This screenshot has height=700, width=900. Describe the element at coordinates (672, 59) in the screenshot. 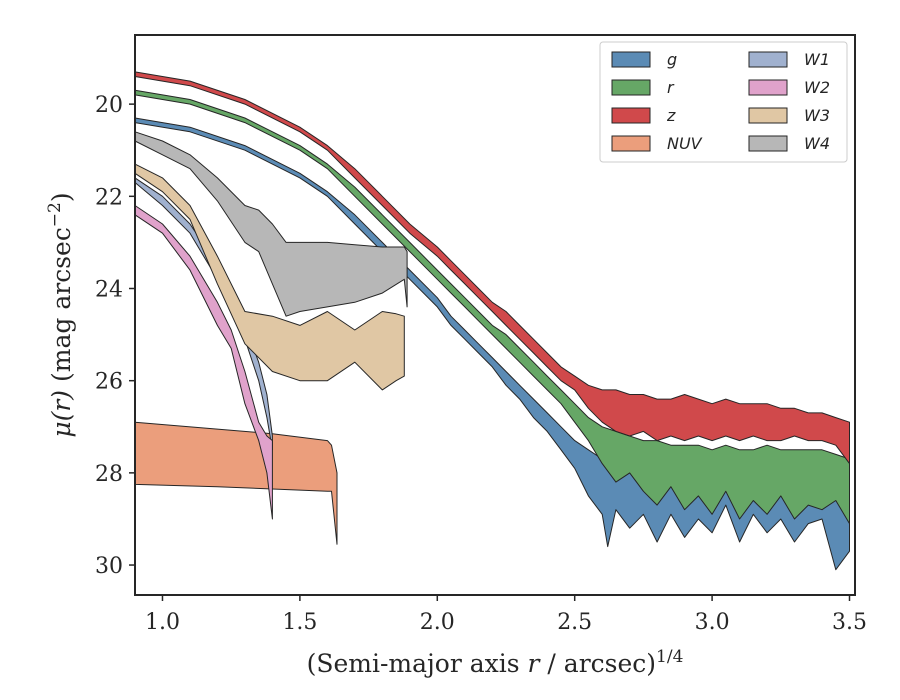

I see `legend-label-g: g` at that location.